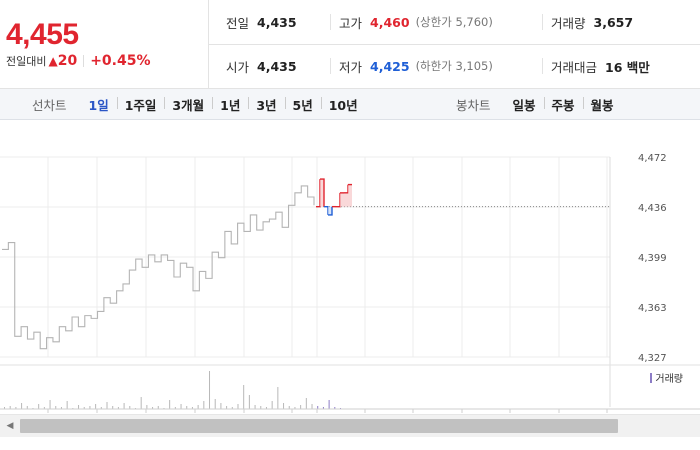 The height and width of the screenshot is (450, 700). What do you see at coordinates (277, 66) in the screenshot?
I see `open-value: 4,435` at bounding box center [277, 66].